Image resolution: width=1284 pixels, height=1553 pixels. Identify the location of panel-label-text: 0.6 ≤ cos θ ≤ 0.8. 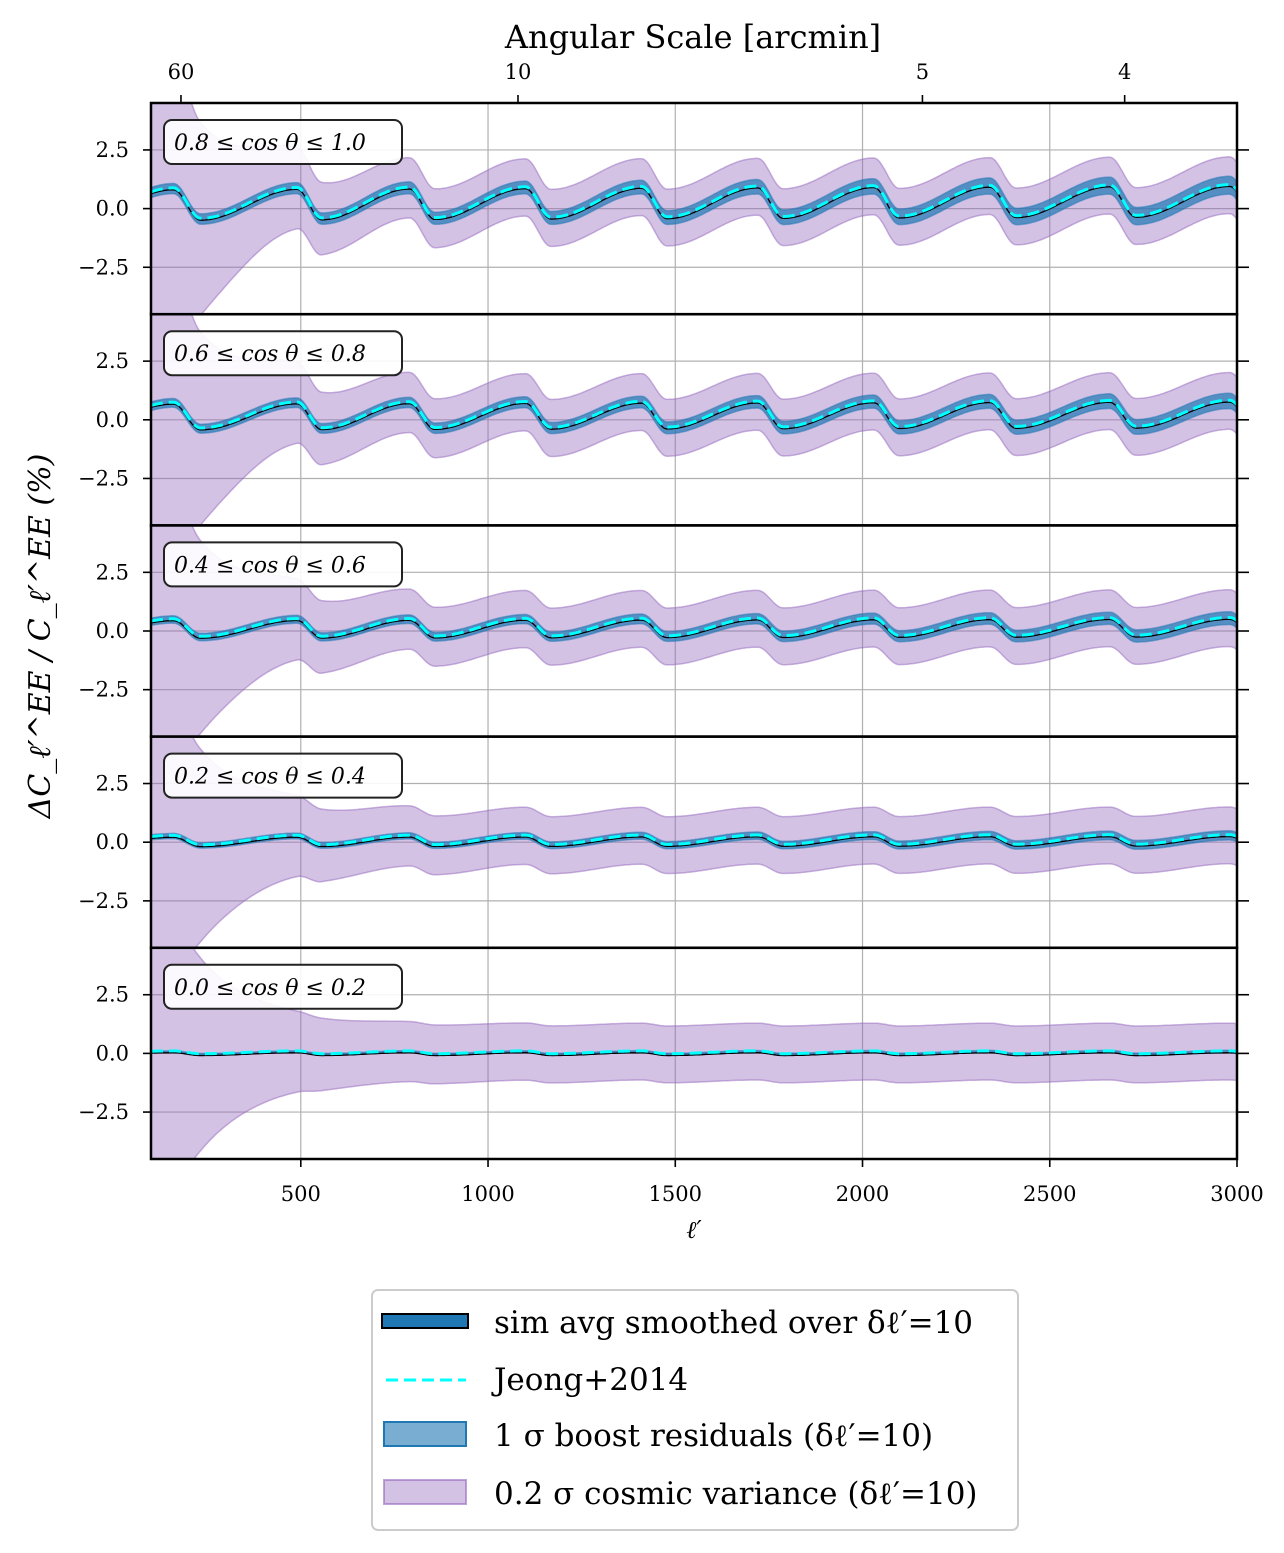
(270, 354).